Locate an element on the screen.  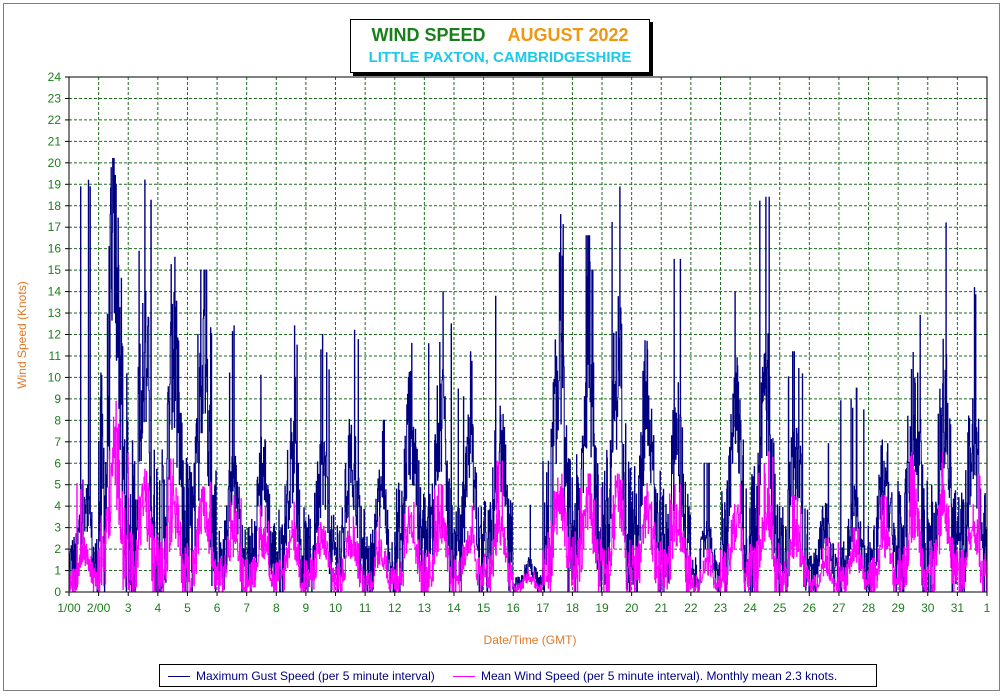
x-tick-label: 31 is located at coordinates (958, 608).